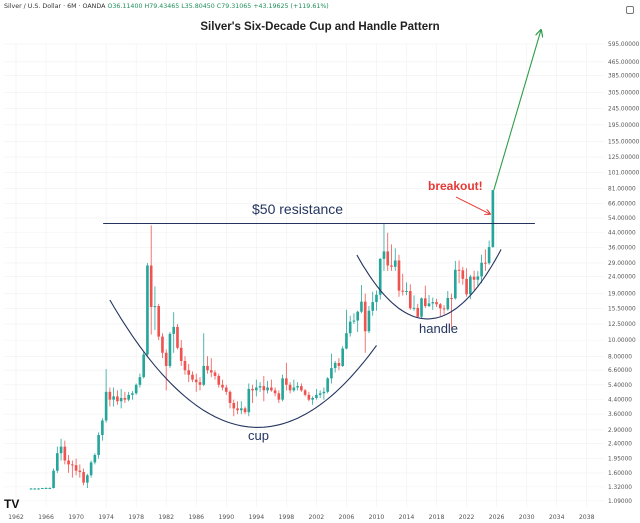 Image resolution: width=640 pixels, height=523 pixels. Describe the element at coordinates (55, 6) in the screenshot. I see `symbol-label: Silver / U.S. Dollar · 6M · OANDA` at that location.